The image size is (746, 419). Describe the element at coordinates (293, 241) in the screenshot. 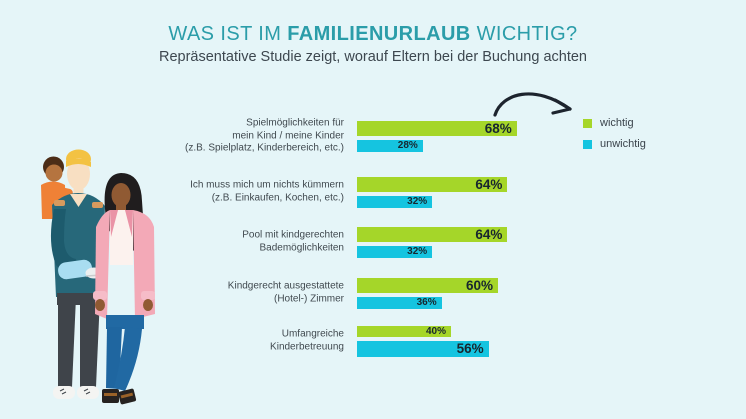

I see `category-label: Pool mit kindgerechten Bademöglichkeiten` at that location.